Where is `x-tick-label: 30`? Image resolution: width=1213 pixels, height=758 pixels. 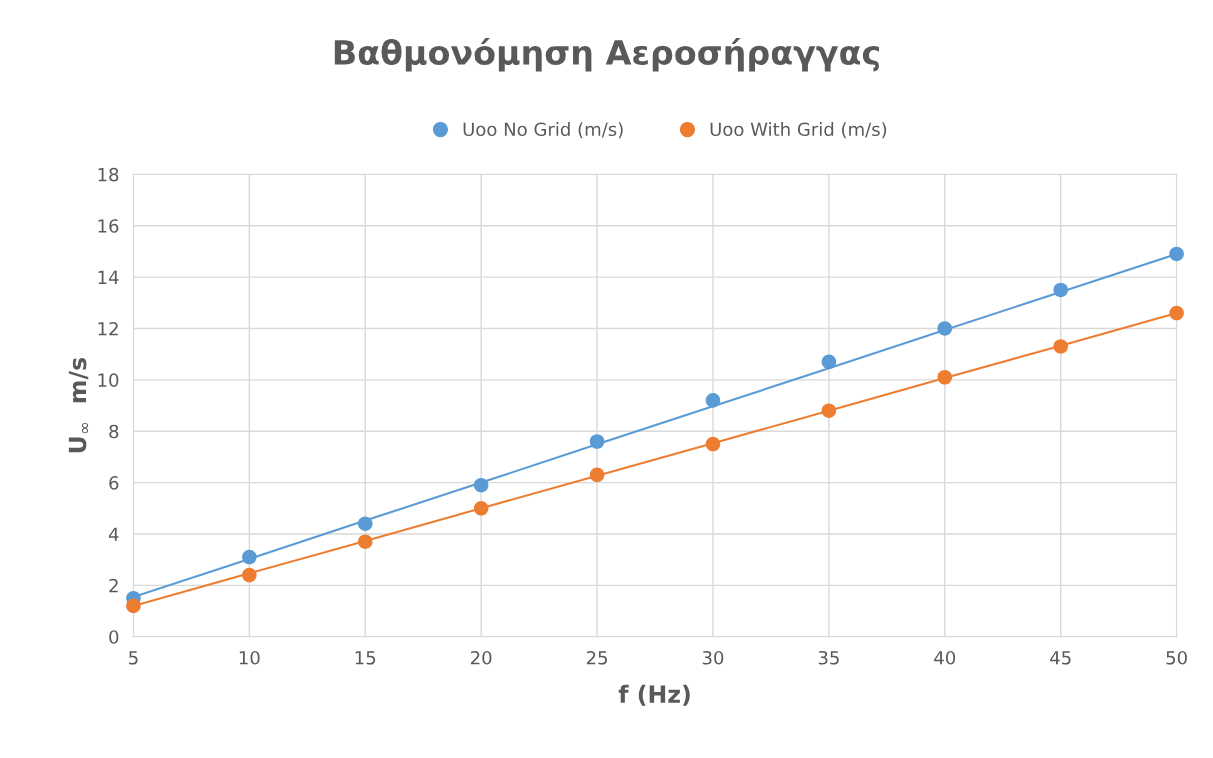
x-tick-label: 30 is located at coordinates (713, 657).